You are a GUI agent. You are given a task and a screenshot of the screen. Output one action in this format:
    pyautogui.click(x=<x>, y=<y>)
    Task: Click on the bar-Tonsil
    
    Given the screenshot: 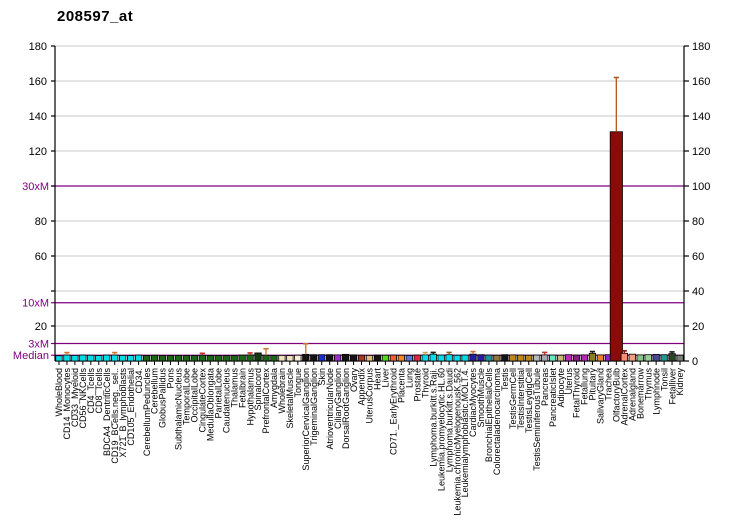 What is the action you would take?
    pyautogui.click(x=664, y=358)
    